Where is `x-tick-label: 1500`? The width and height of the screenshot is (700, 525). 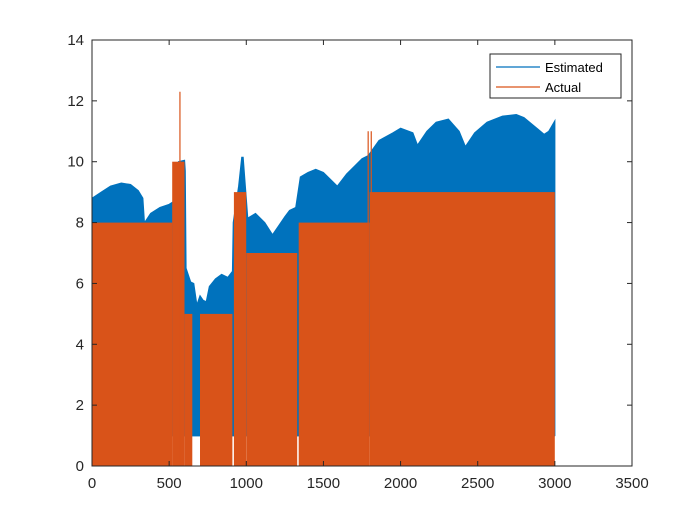 x-tick-label: 1500 is located at coordinates (323, 483).